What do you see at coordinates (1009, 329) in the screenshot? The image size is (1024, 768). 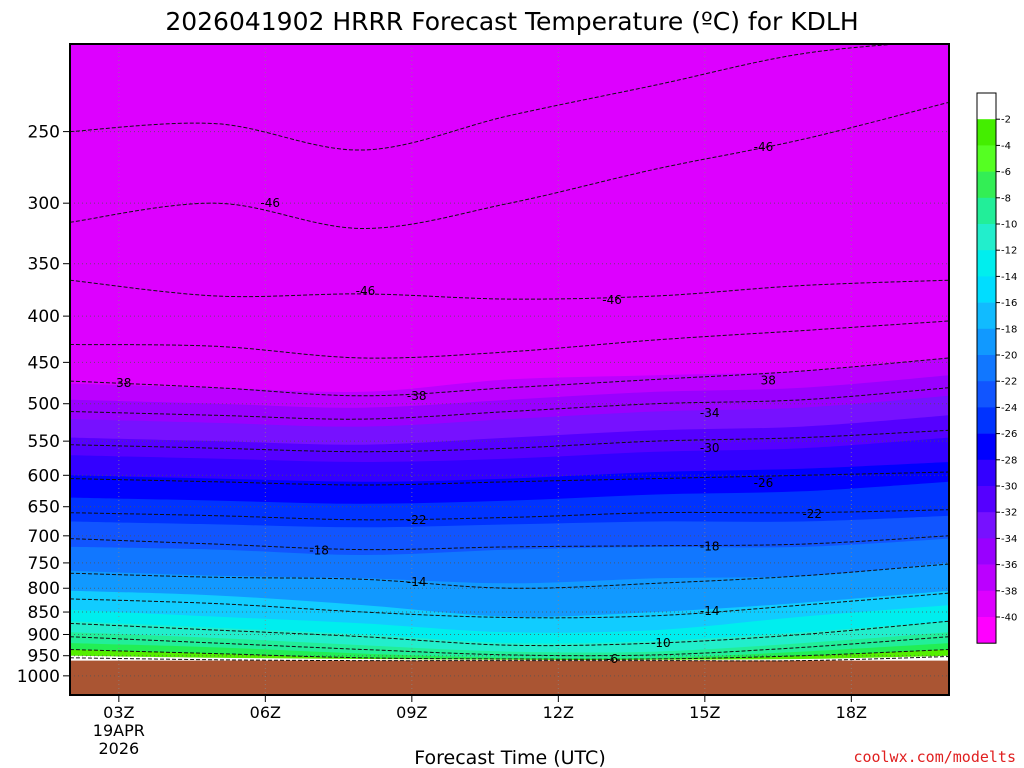 I see `colorbar-label: -18` at bounding box center [1009, 329].